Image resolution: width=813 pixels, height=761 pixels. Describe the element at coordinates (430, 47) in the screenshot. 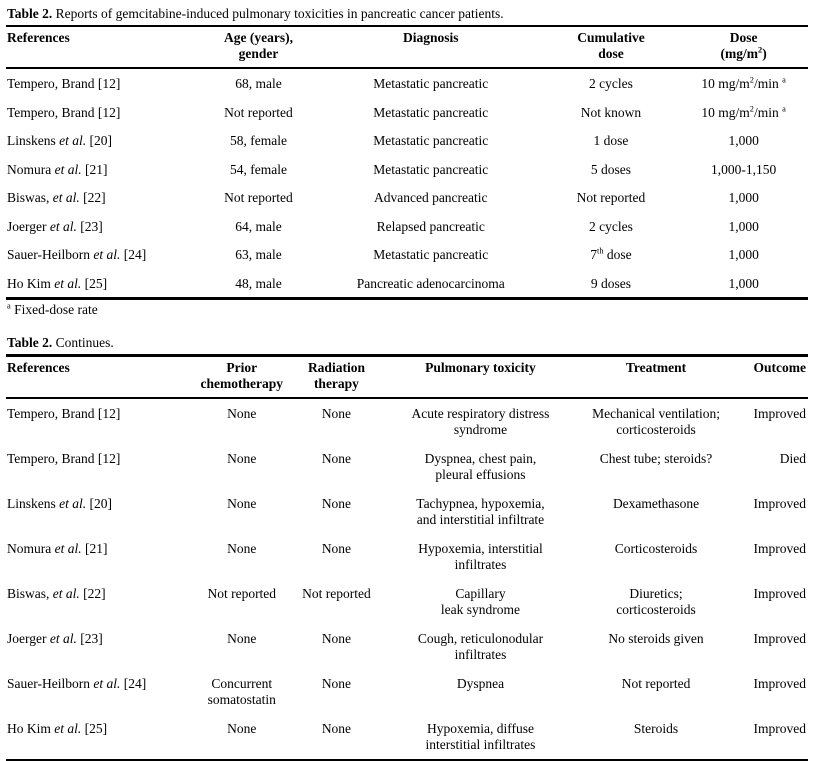

I see `column-header: Diagnosis` at that location.